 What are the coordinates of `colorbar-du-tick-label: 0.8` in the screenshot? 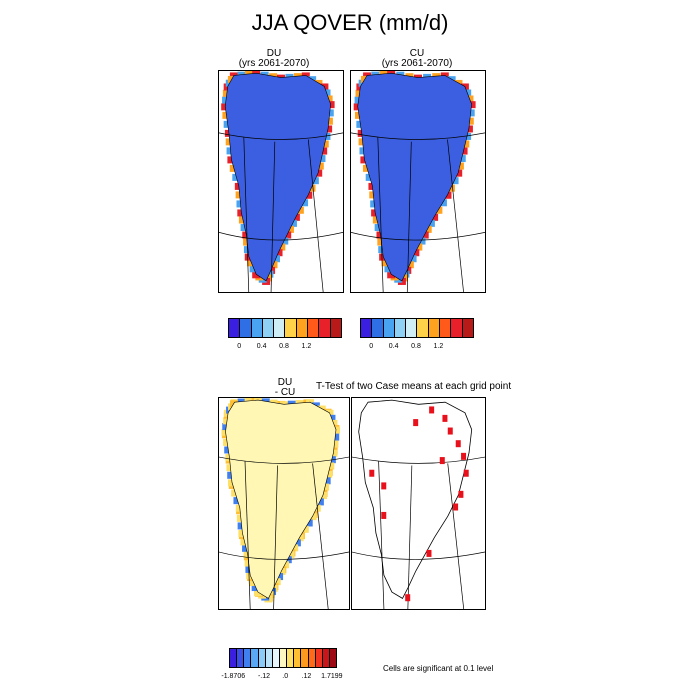 It's located at (284, 346).